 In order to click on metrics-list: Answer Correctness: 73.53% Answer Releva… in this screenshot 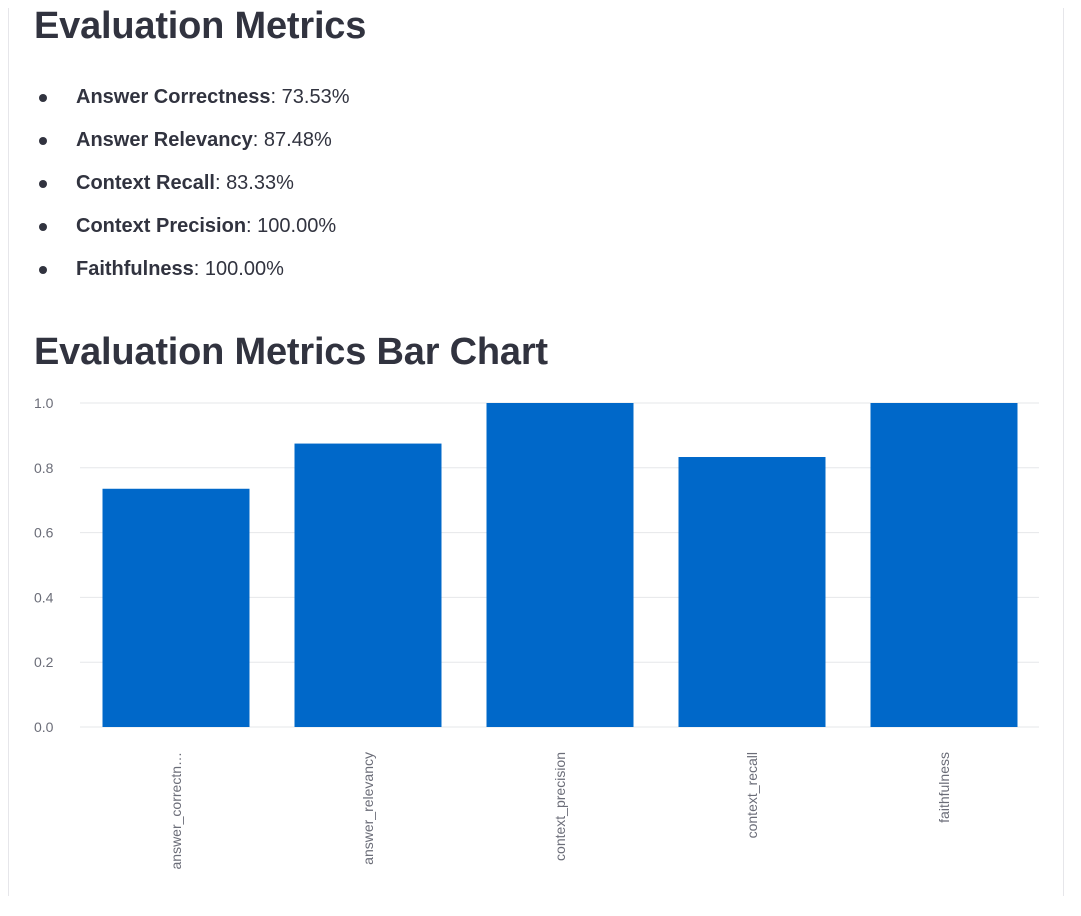, I will do `click(192, 183)`.